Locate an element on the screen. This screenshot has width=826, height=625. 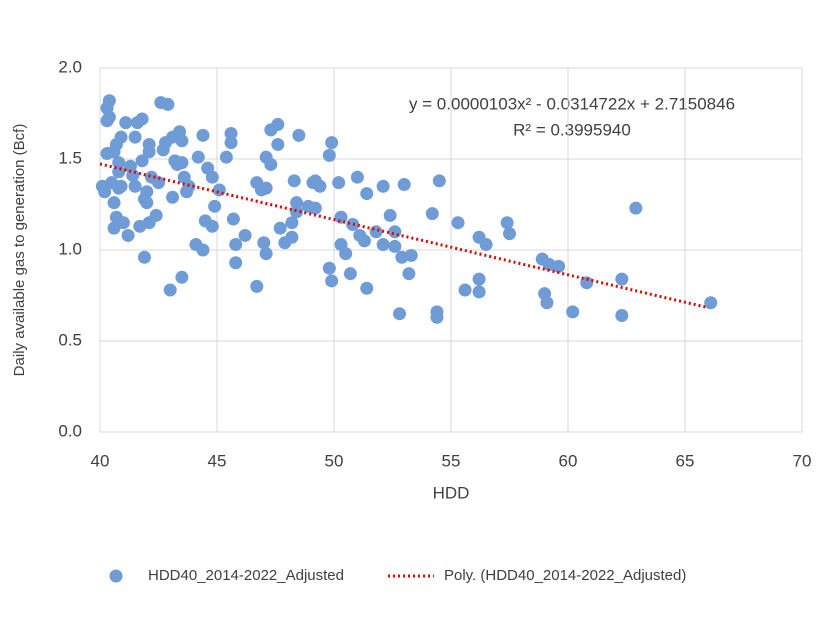
legend-label: Poly. (HDD40_2014-2022_Adjusted) is located at coordinates (565, 575).